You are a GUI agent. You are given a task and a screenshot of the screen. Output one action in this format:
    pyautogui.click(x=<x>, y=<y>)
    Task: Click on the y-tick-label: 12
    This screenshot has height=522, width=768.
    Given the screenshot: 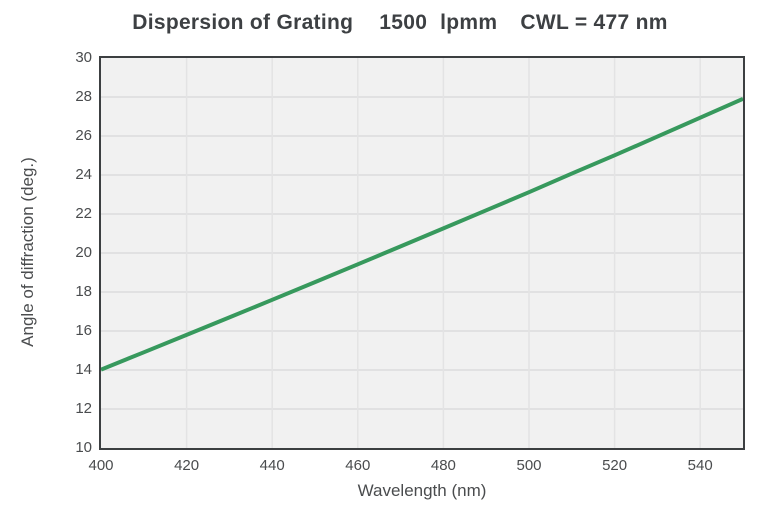 What is the action you would take?
    pyautogui.click(x=83, y=408)
    